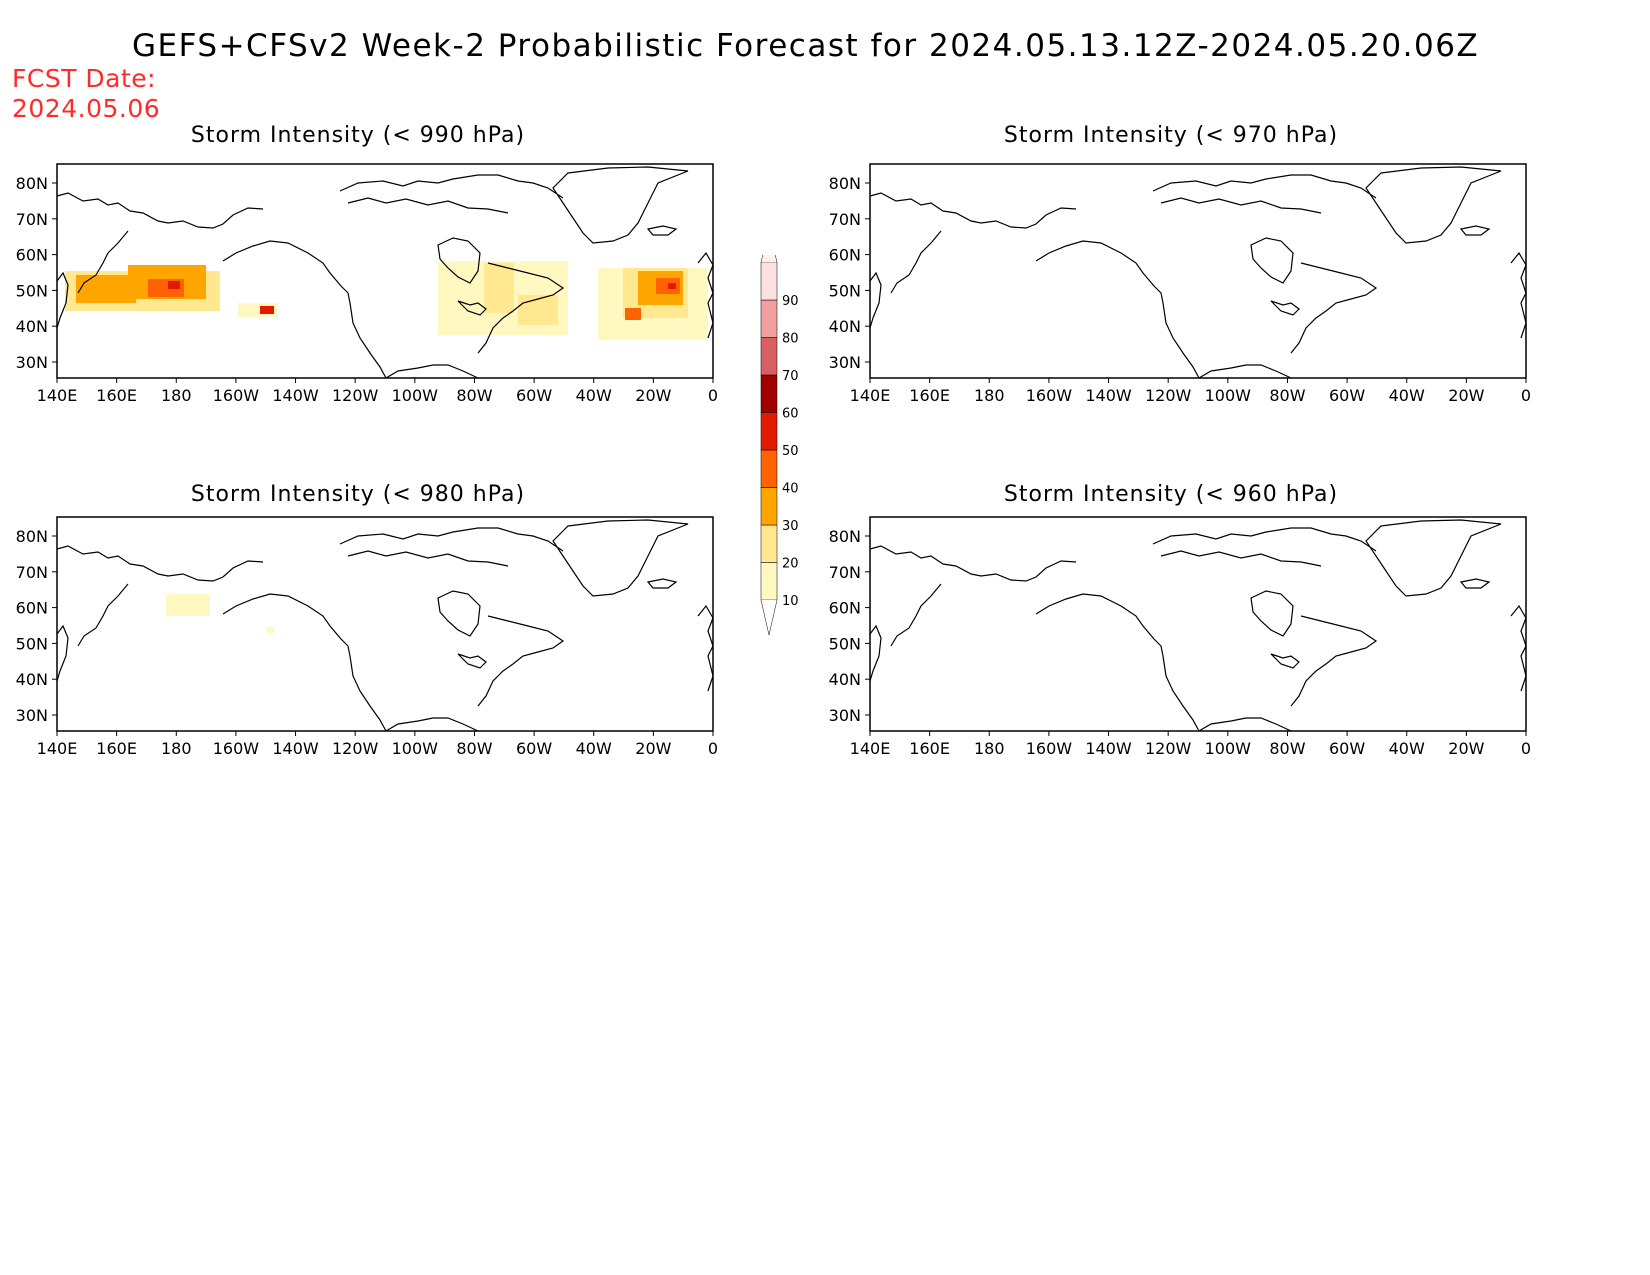  I want to click on map-frame, so click(385, 271).